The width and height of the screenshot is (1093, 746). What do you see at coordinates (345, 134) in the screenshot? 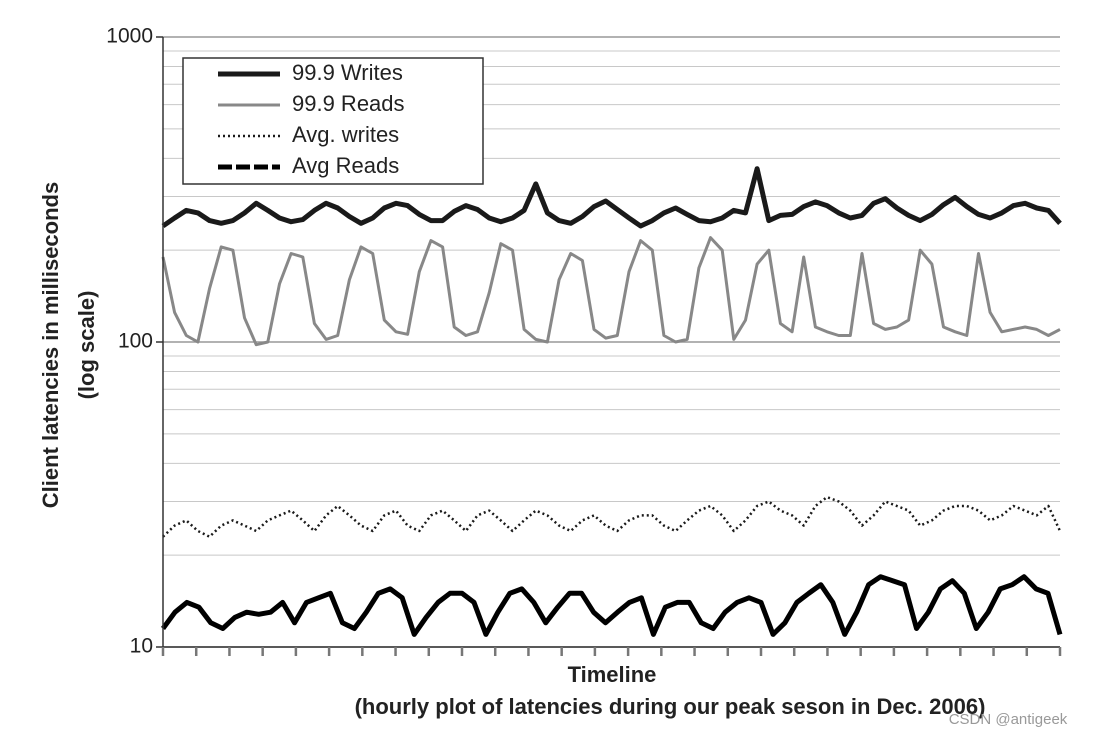
I see `legend-label: Avg. writes` at bounding box center [345, 134].